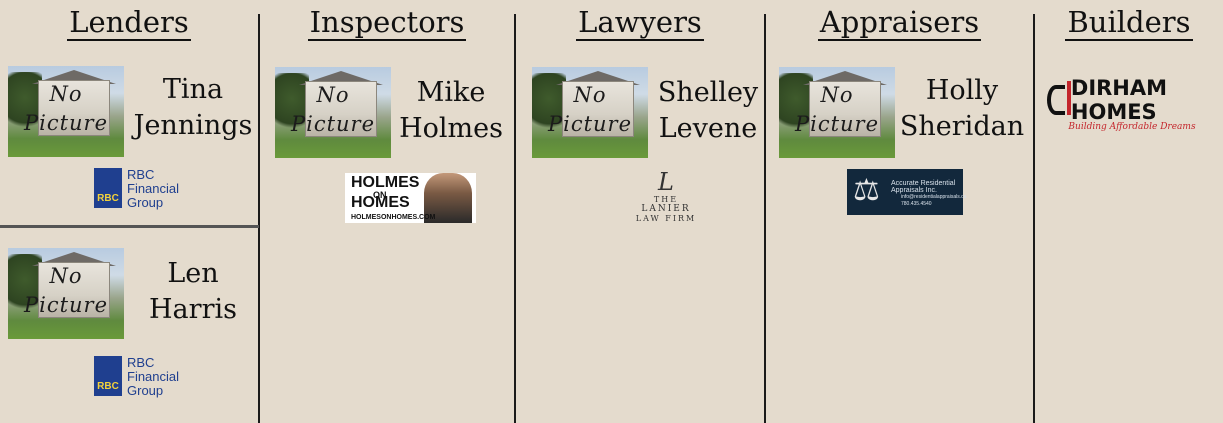 Image resolution: width=1223 pixels, height=423 pixels. Describe the element at coordinates (708, 111) in the screenshot. I see `contact-name: Shelley Levene` at that location.